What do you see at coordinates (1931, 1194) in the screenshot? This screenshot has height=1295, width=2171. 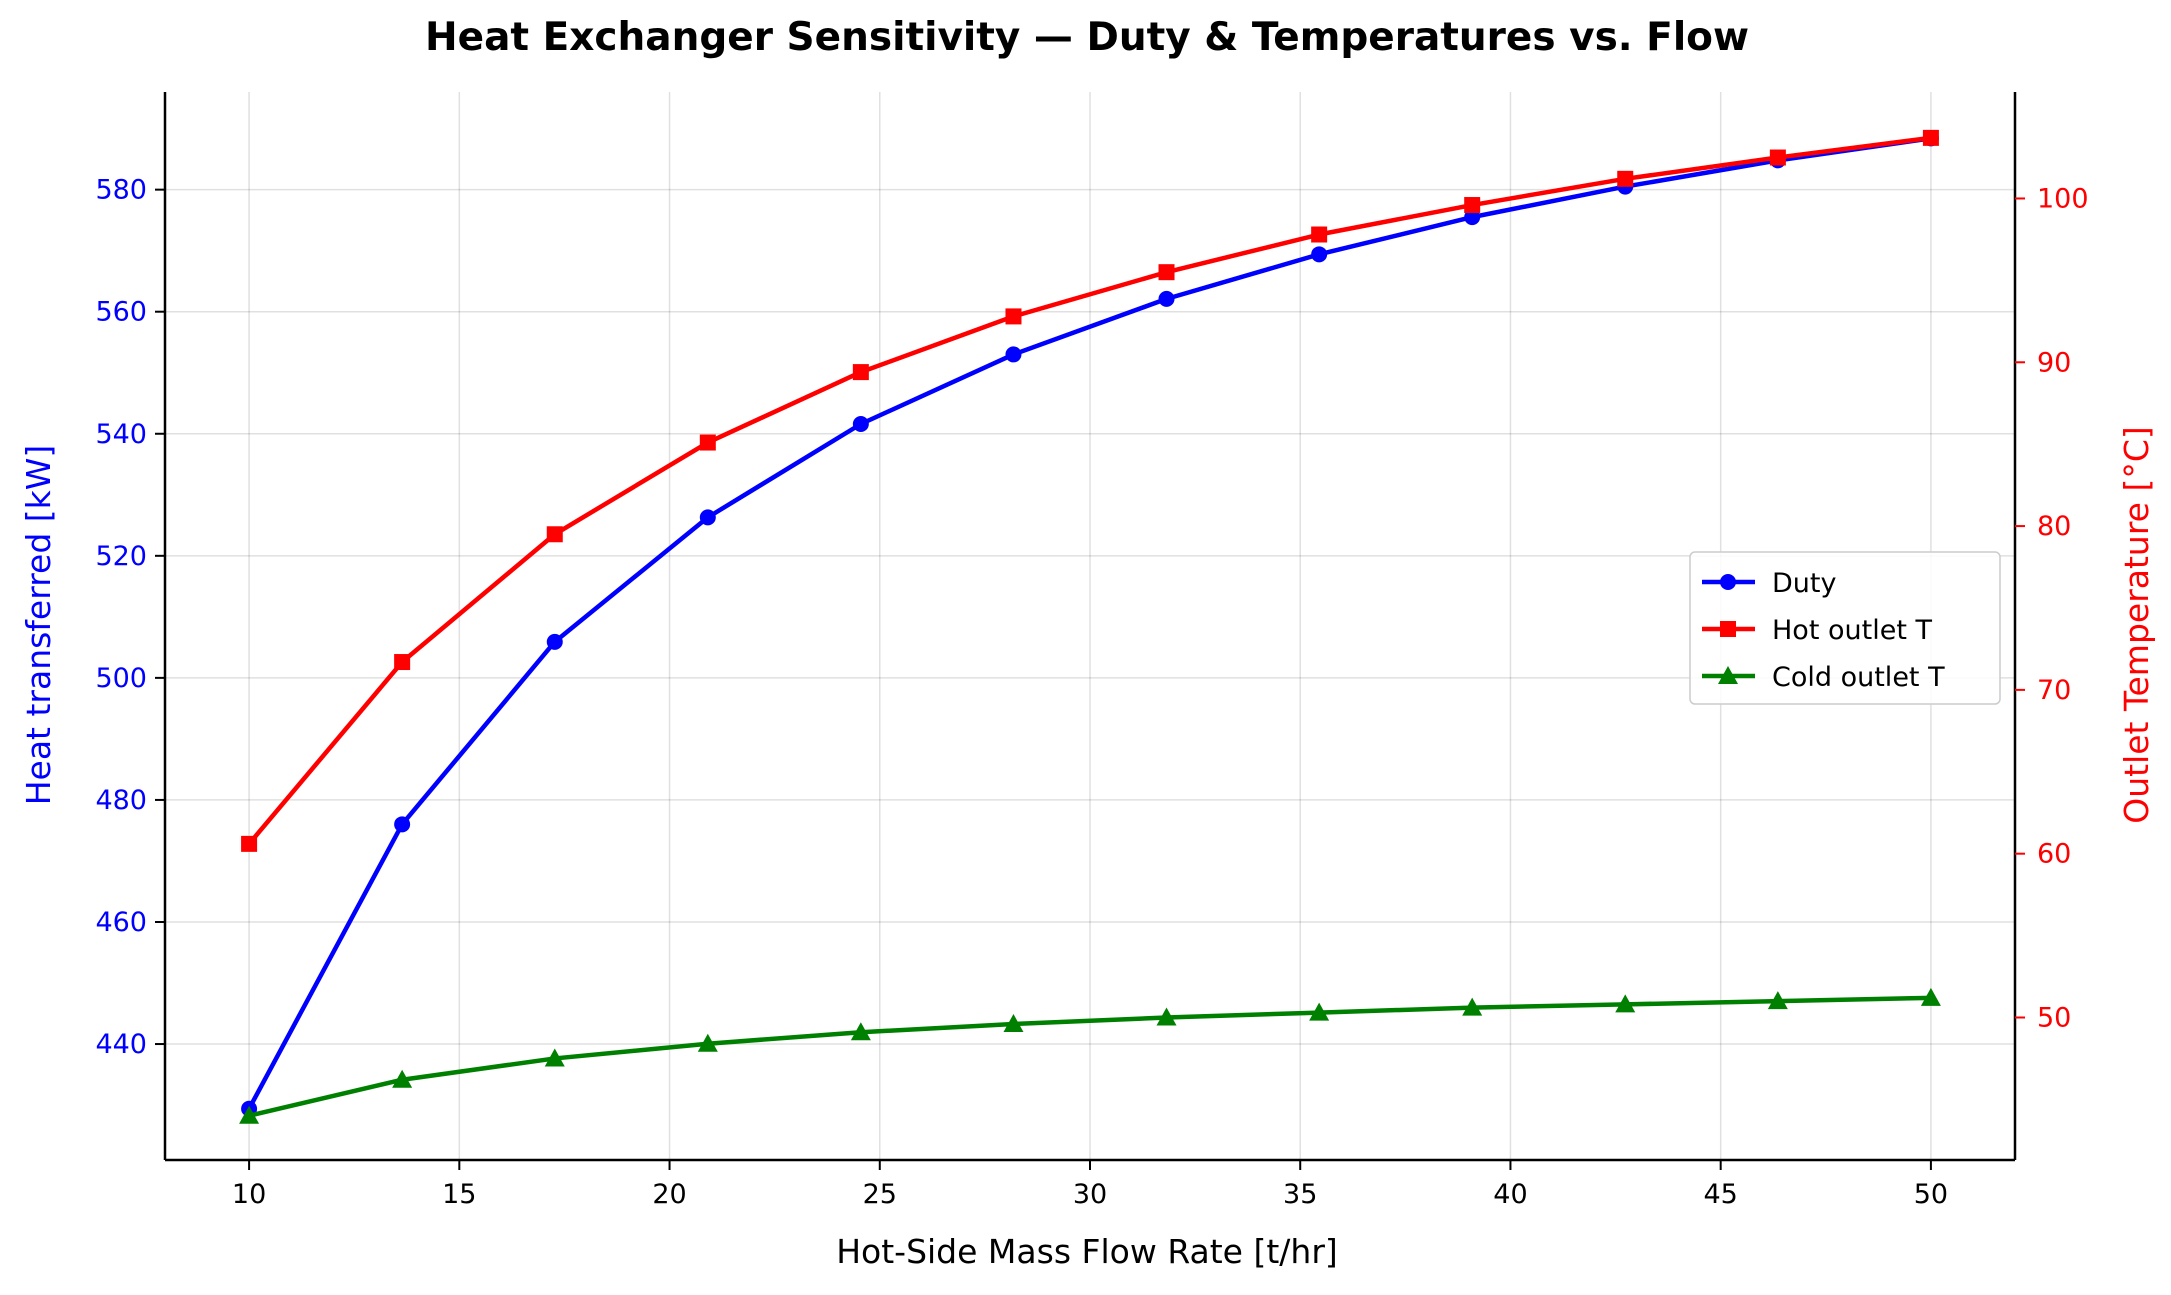 I see `x-tick-label: 50` at bounding box center [1931, 1194].